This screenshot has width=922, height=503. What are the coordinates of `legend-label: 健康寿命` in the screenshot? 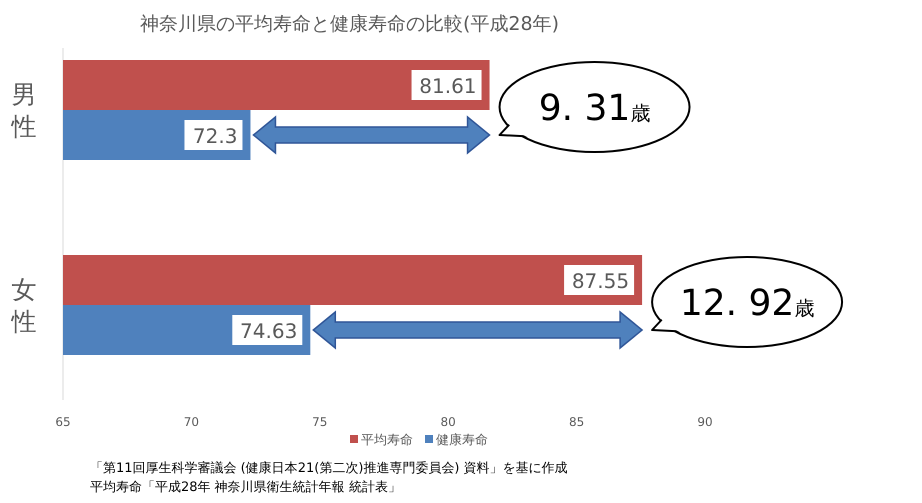 It's located at (462, 440).